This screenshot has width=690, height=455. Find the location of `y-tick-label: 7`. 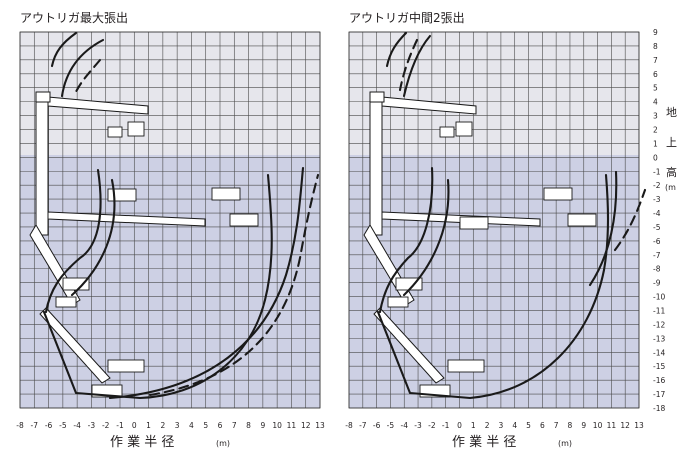

y-tick-label: 7 is located at coordinates (655, 60).